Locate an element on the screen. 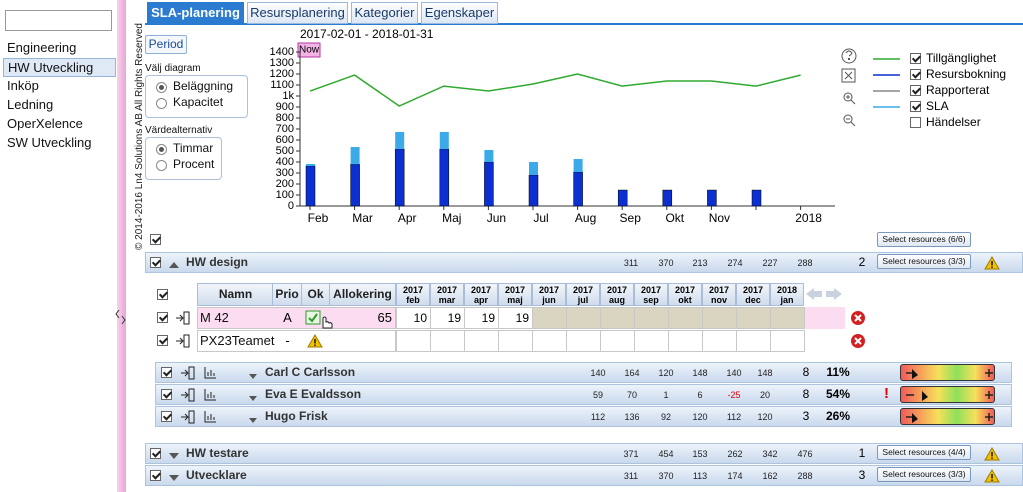 The width and height of the screenshot is (1023, 492). graph-icon is located at coordinates (210, 395).